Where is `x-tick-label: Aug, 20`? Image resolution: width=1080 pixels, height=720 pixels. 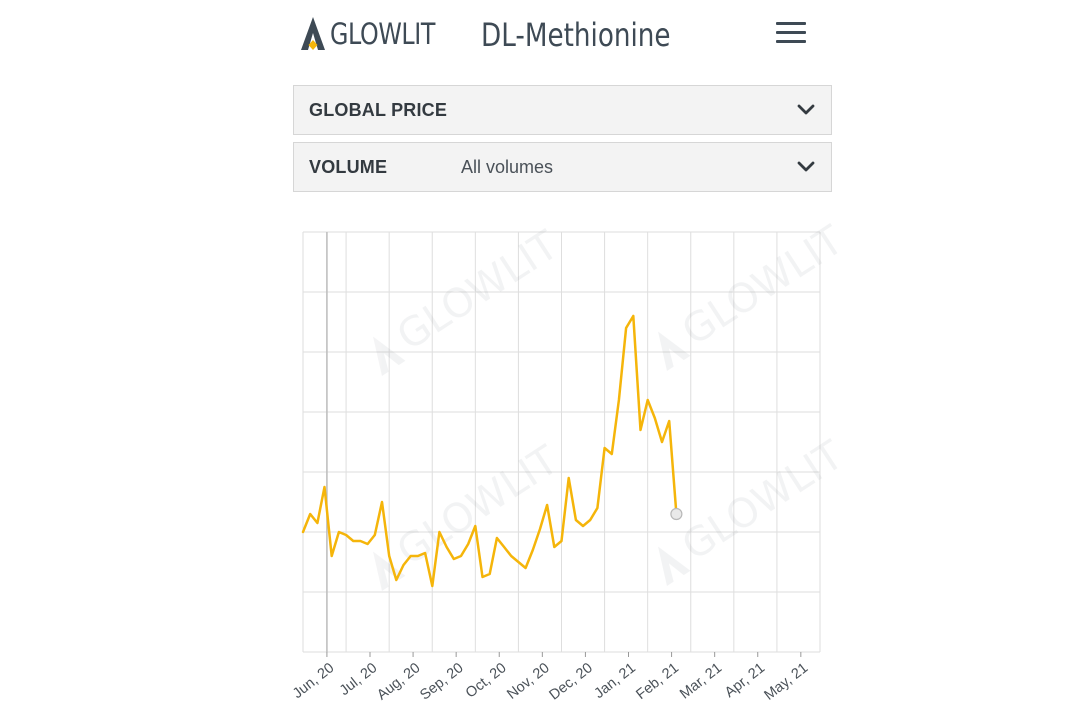
x-tick-label: Aug, 20 is located at coordinates (398, 681).